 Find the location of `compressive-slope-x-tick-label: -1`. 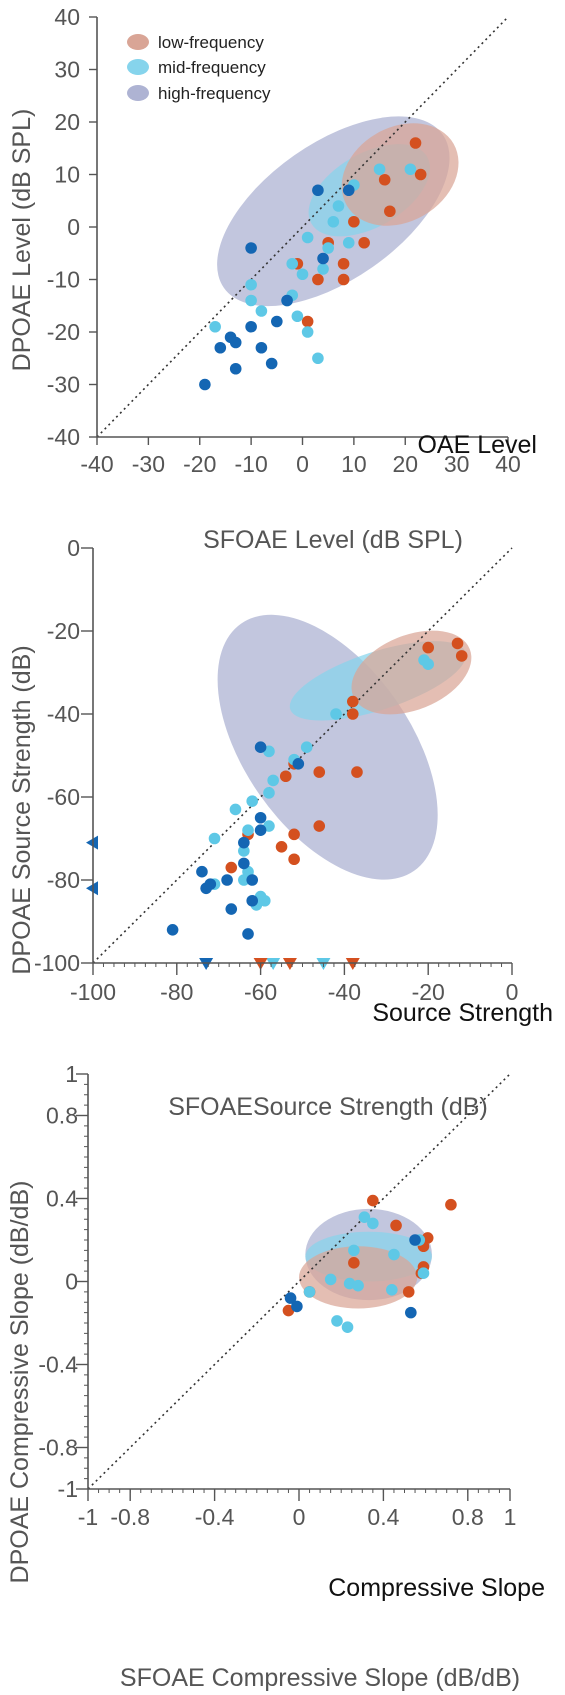

compressive-slope-x-tick-label: -1 is located at coordinates (88, 1517).